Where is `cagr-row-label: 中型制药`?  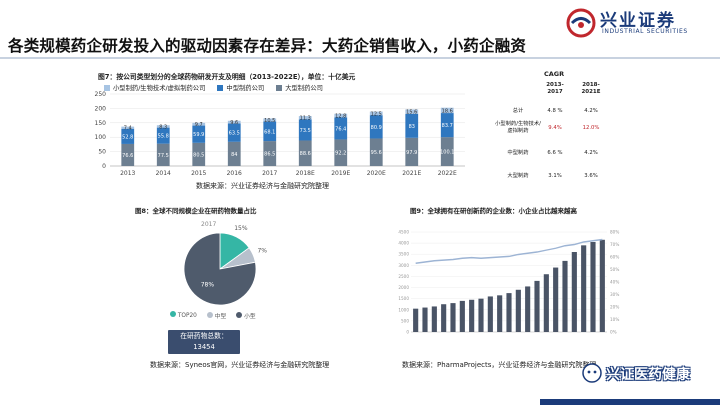 cagr-row-label: 中型制药 is located at coordinates (518, 153).